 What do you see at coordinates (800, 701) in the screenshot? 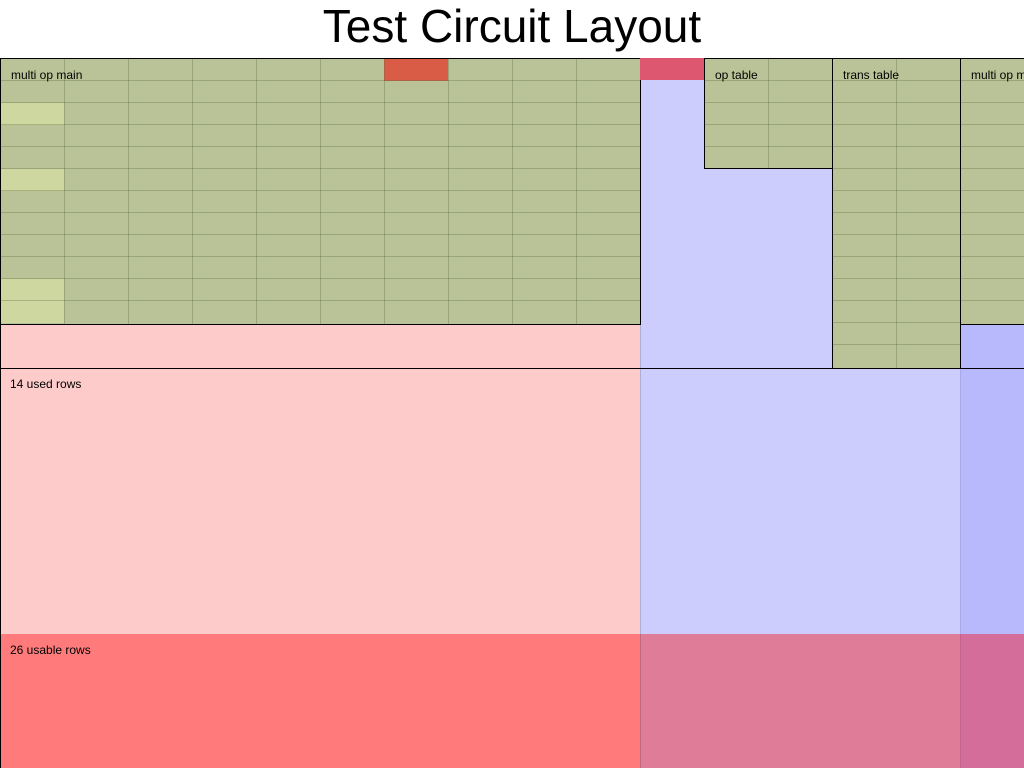
I see `unusable-advice-region` at bounding box center [800, 701].